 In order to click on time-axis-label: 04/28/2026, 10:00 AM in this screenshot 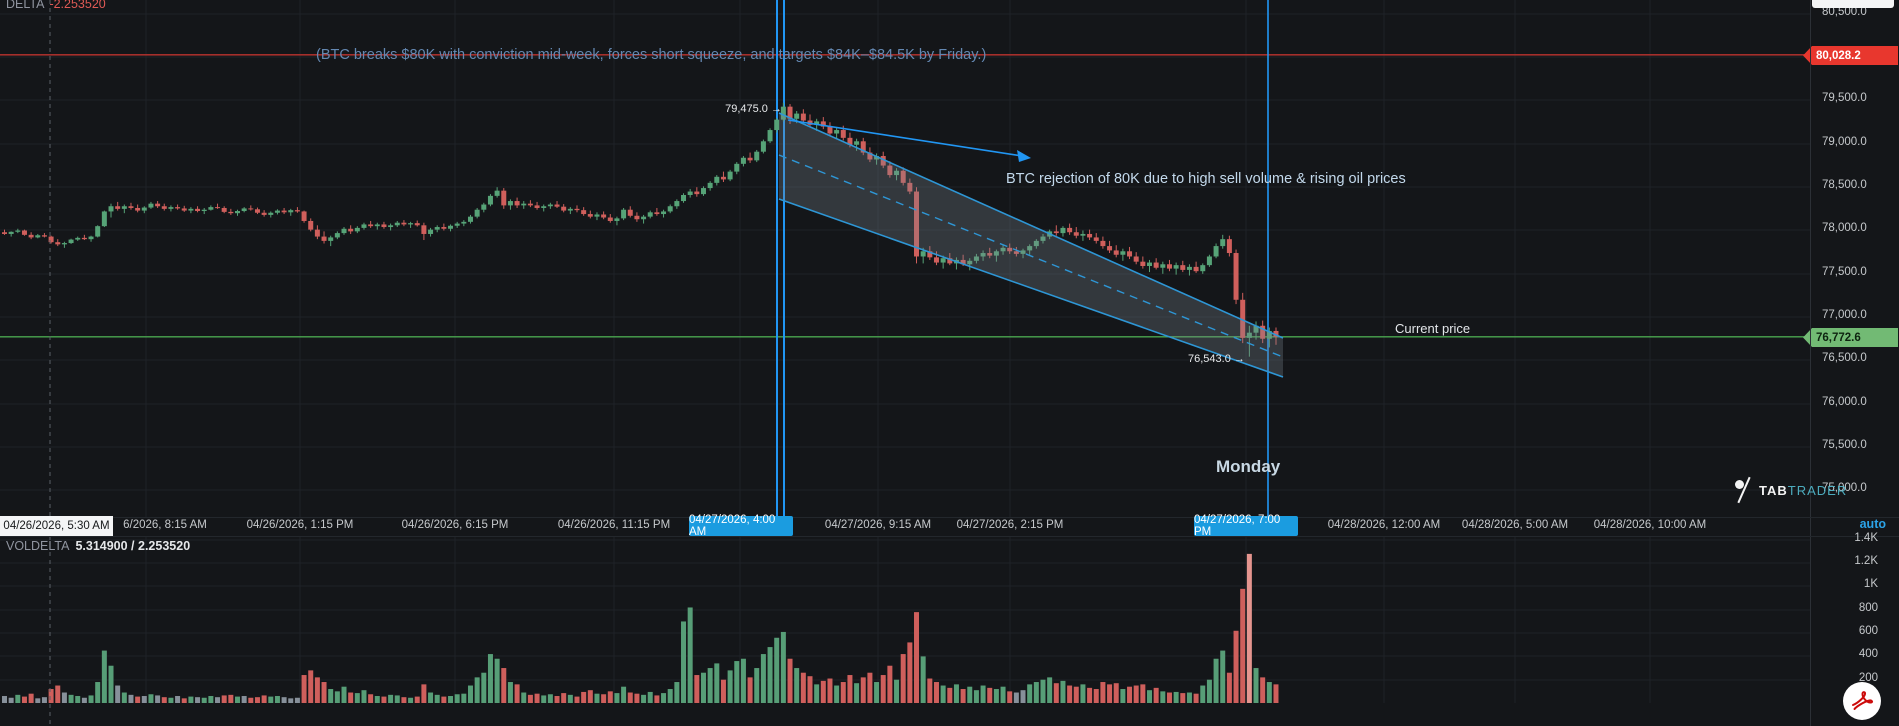, I will do `click(1650, 525)`.